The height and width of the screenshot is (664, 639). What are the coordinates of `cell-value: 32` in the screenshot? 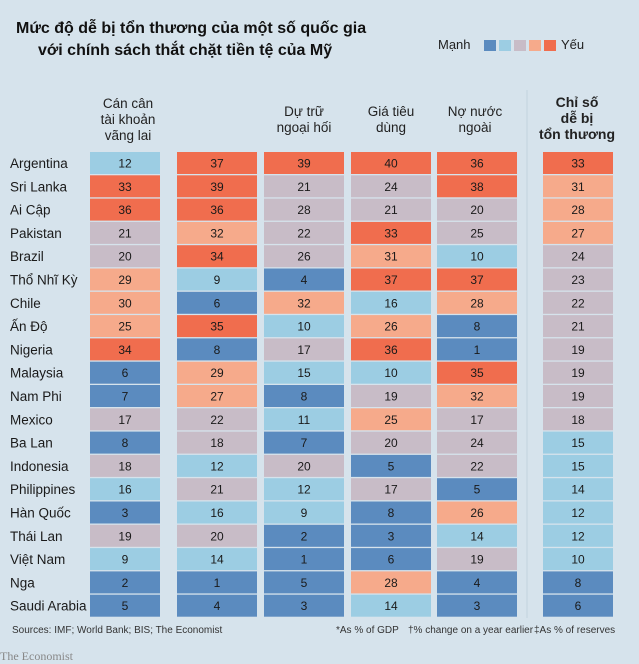 It's located at (304, 303).